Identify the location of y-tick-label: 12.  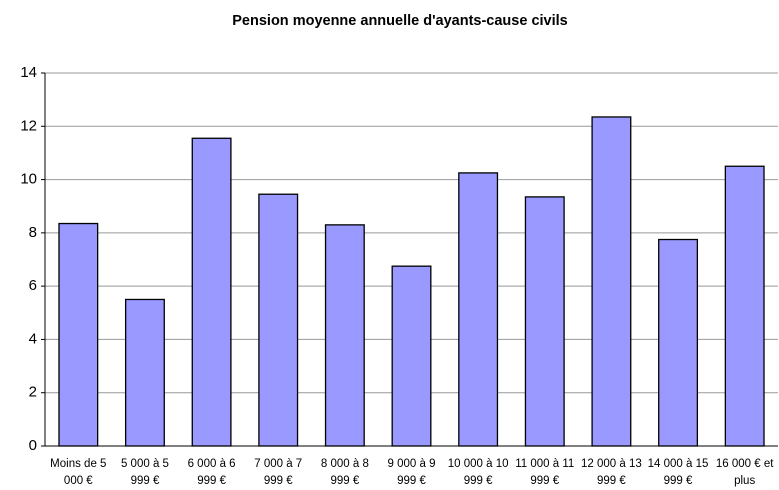
(28, 125).